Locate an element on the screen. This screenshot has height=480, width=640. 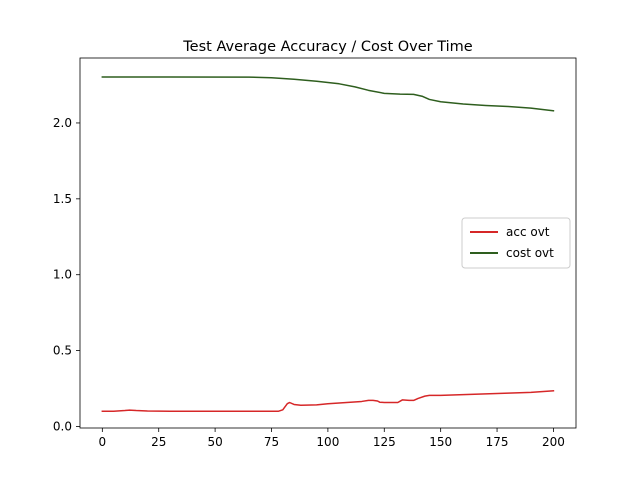
series-line-acc-ovt is located at coordinates (328, 401).